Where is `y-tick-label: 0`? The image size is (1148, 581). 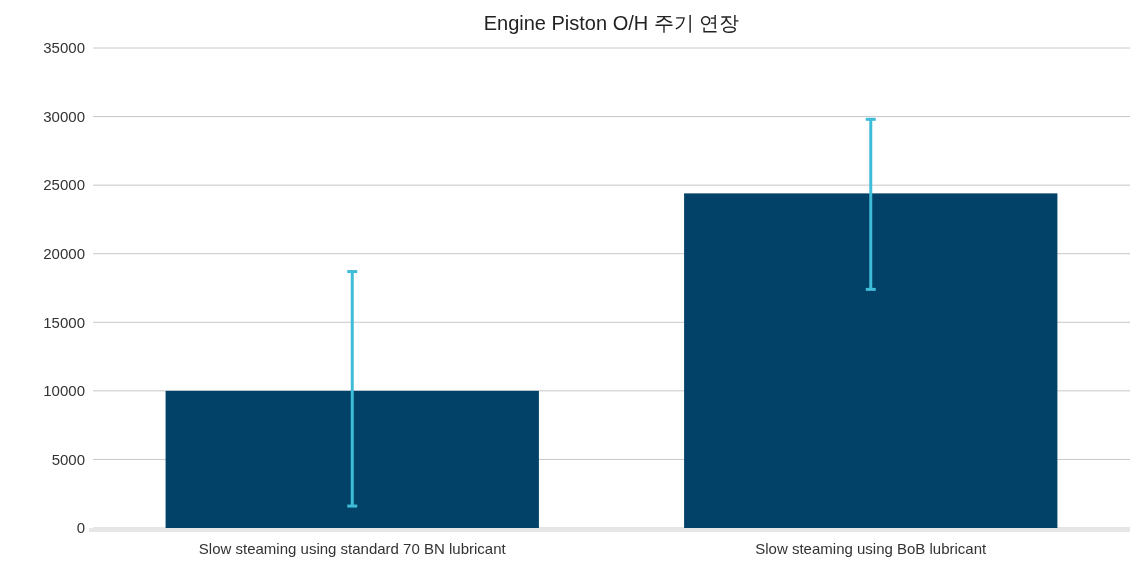 y-tick-label: 0 is located at coordinates (80, 528).